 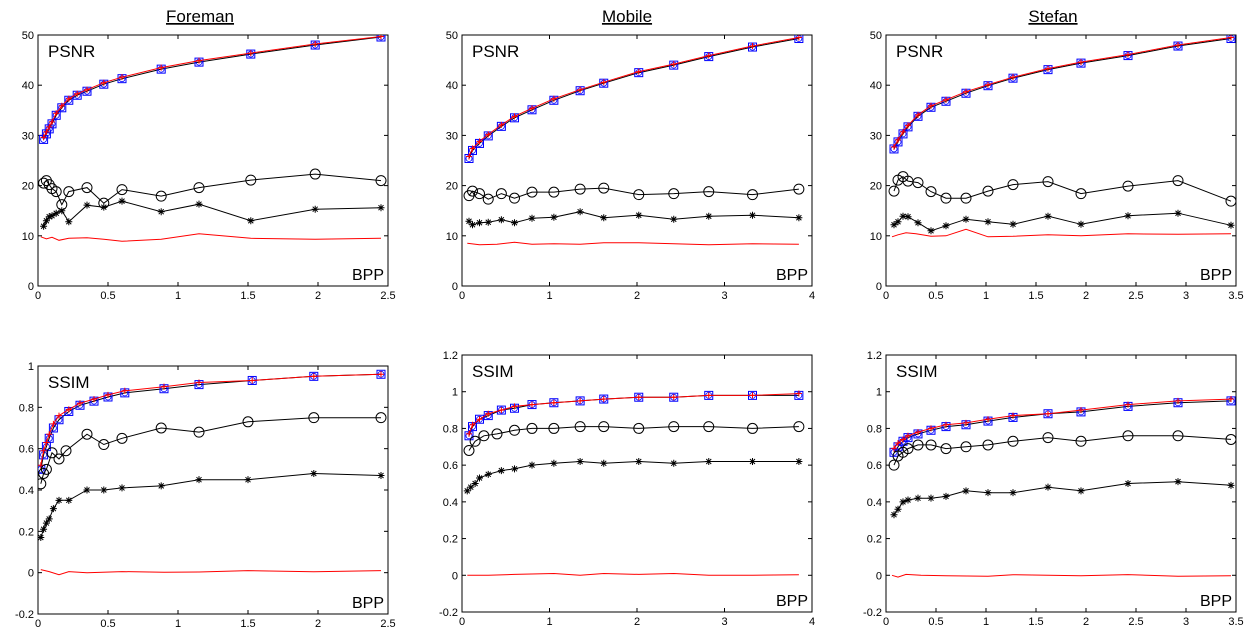 What do you see at coordinates (200, 16) in the screenshot?
I see `column-title-foreman: Foreman` at bounding box center [200, 16].